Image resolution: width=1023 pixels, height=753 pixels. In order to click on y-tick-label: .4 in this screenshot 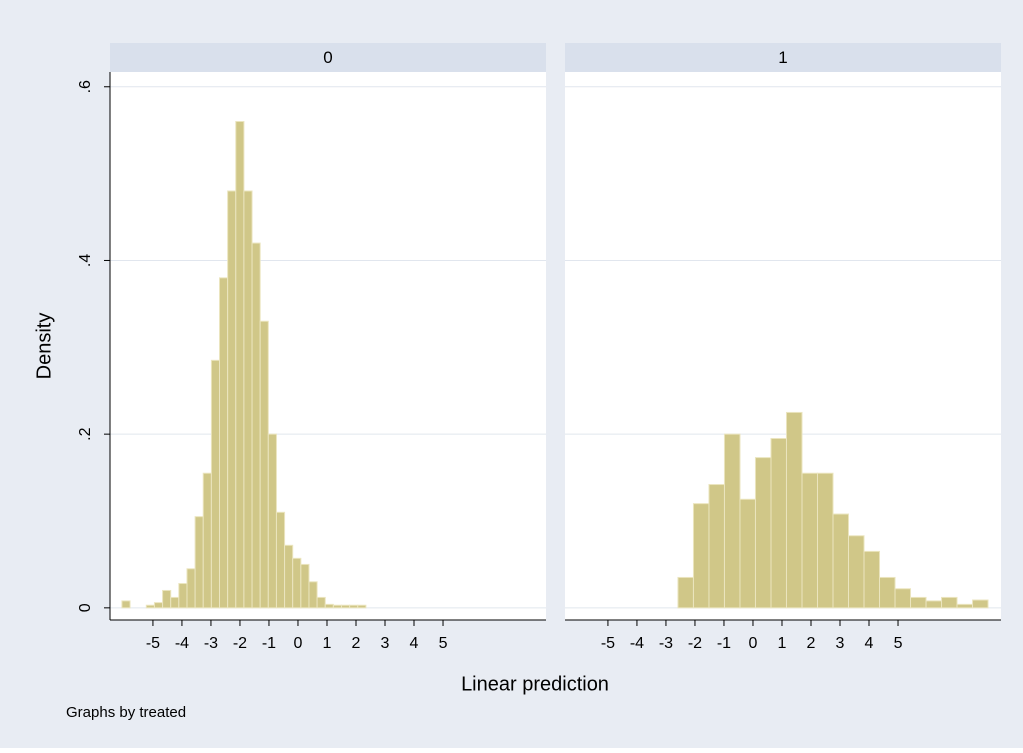, I will do `click(85, 260)`.